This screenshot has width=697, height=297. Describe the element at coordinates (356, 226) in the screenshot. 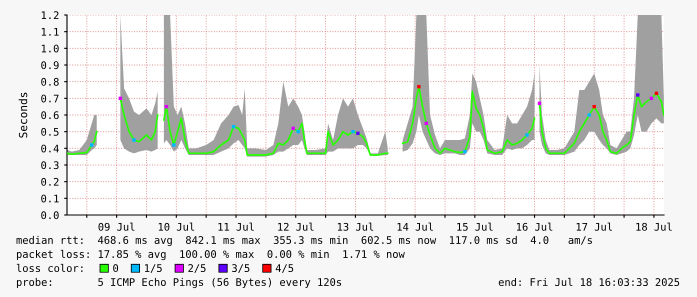

I see `x-tick-label: 13 Jul` at that location.